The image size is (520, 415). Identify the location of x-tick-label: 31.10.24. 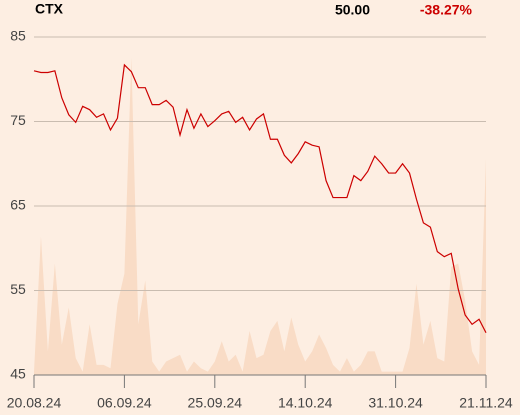
(395, 403).